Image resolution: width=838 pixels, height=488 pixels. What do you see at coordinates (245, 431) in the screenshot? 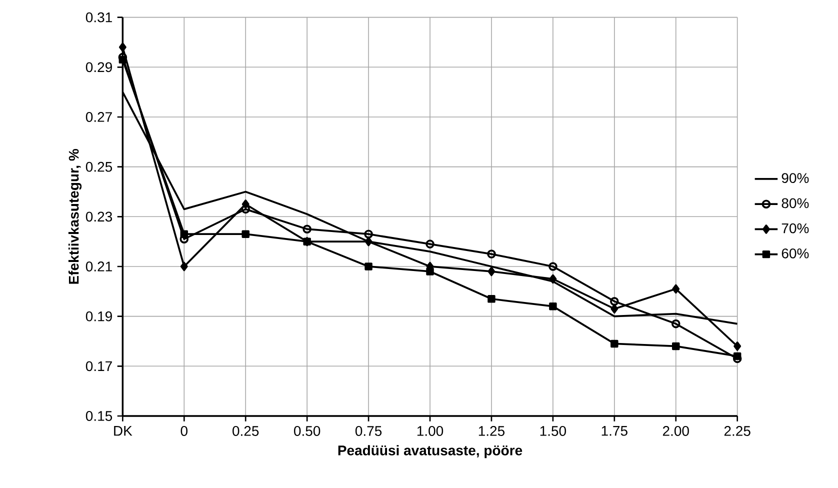
I see `x-tick-label: 0.25` at bounding box center [245, 431].